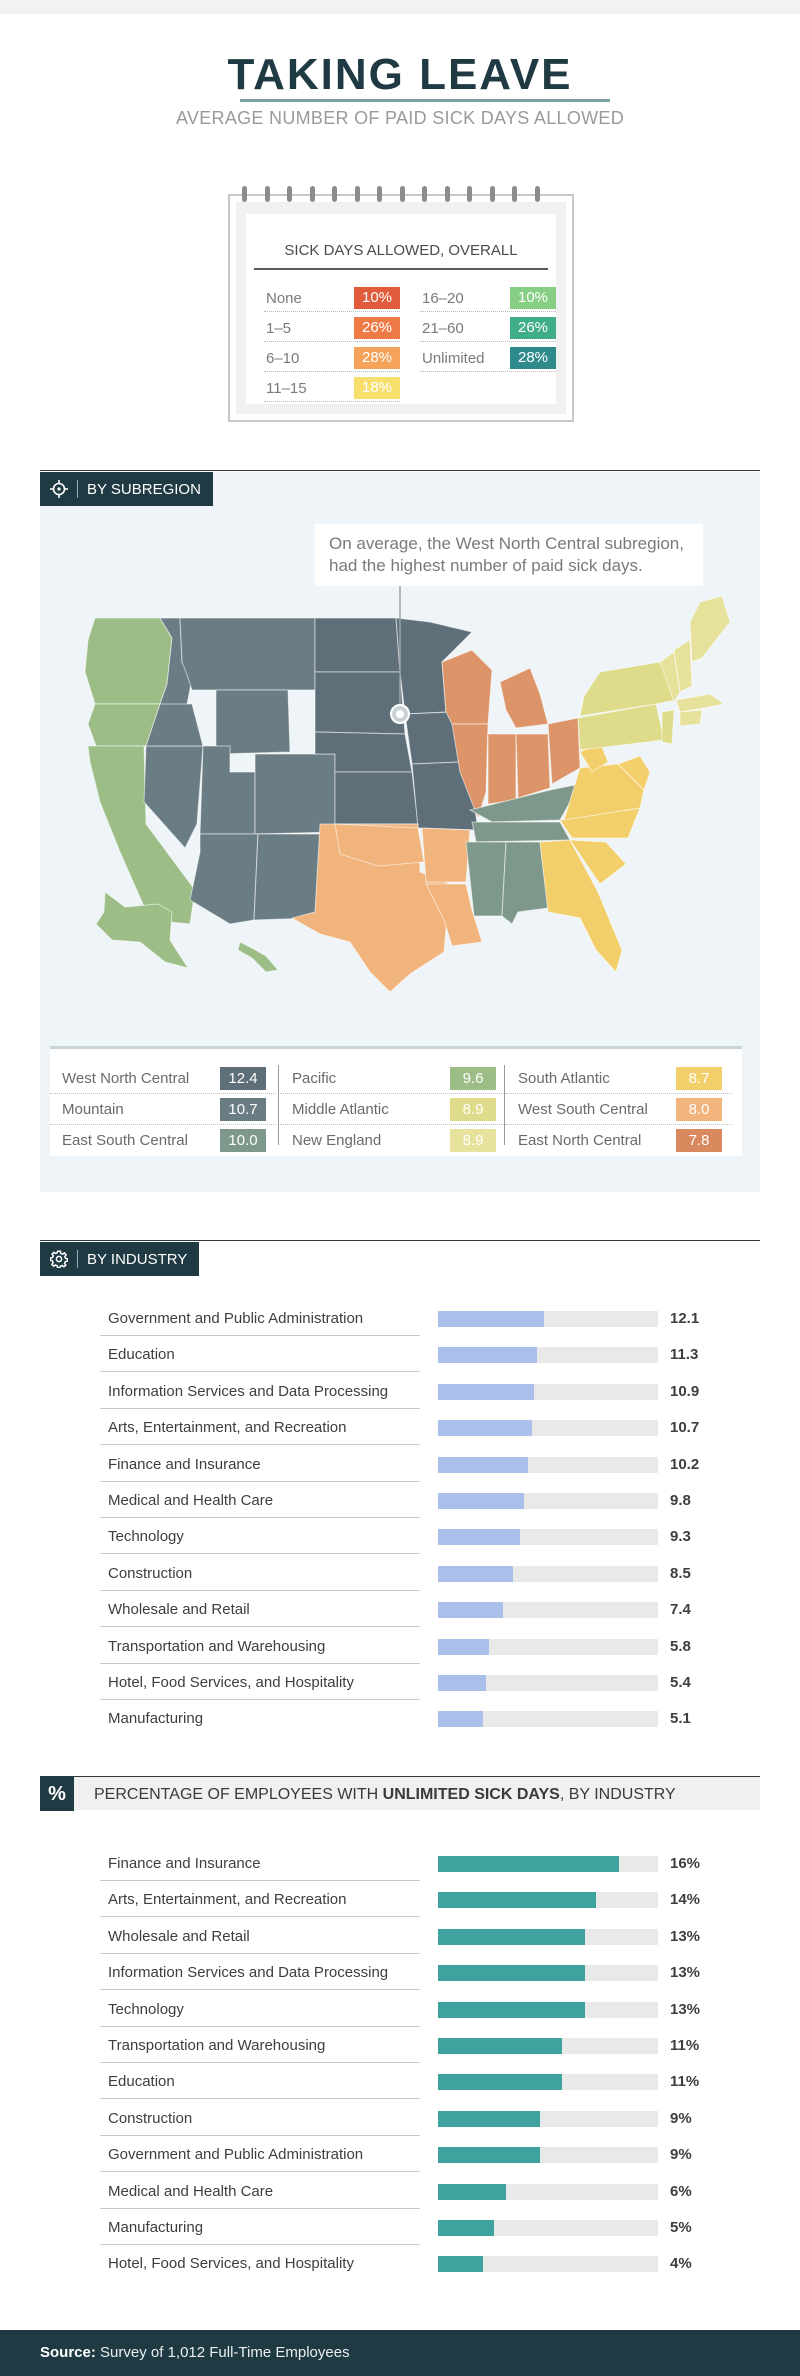  What do you see at coordinates (523, 854) in the screenshot?
I see `region-esc` at bounding box center [523, 854].